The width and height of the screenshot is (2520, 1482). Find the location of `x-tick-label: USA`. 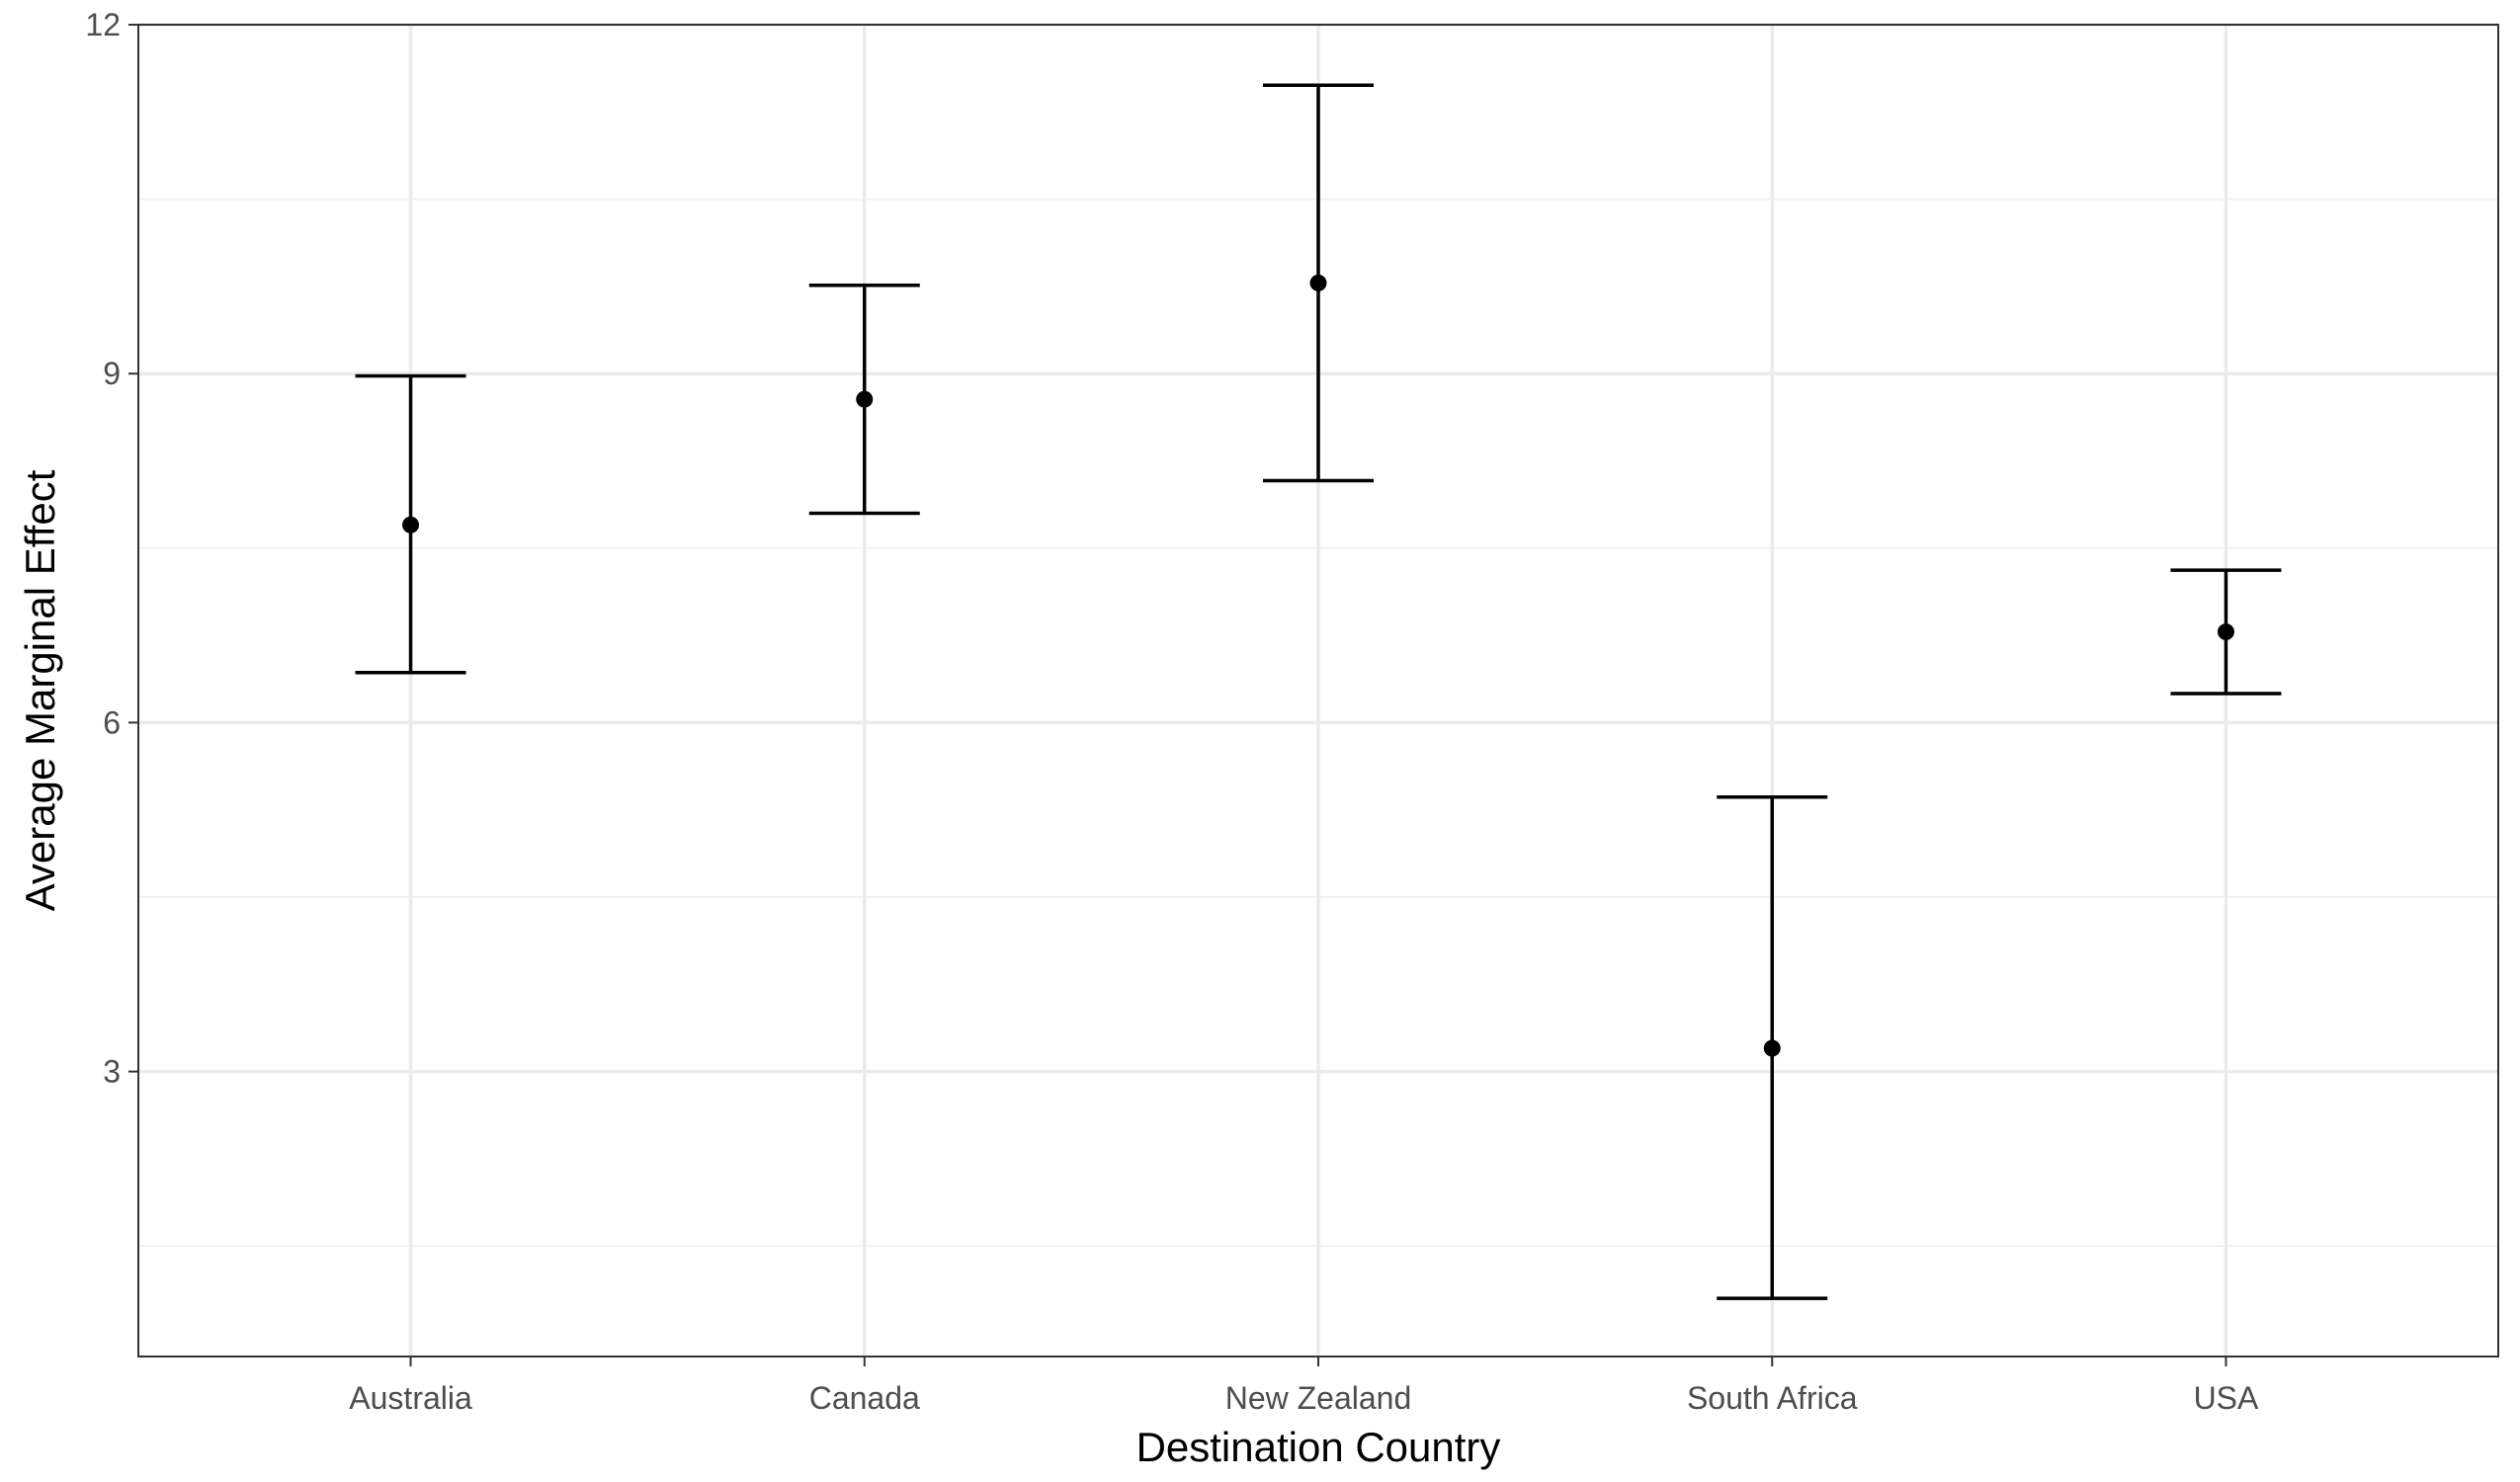

x-tick-label: USA is located at coordinates (2226, 1398).